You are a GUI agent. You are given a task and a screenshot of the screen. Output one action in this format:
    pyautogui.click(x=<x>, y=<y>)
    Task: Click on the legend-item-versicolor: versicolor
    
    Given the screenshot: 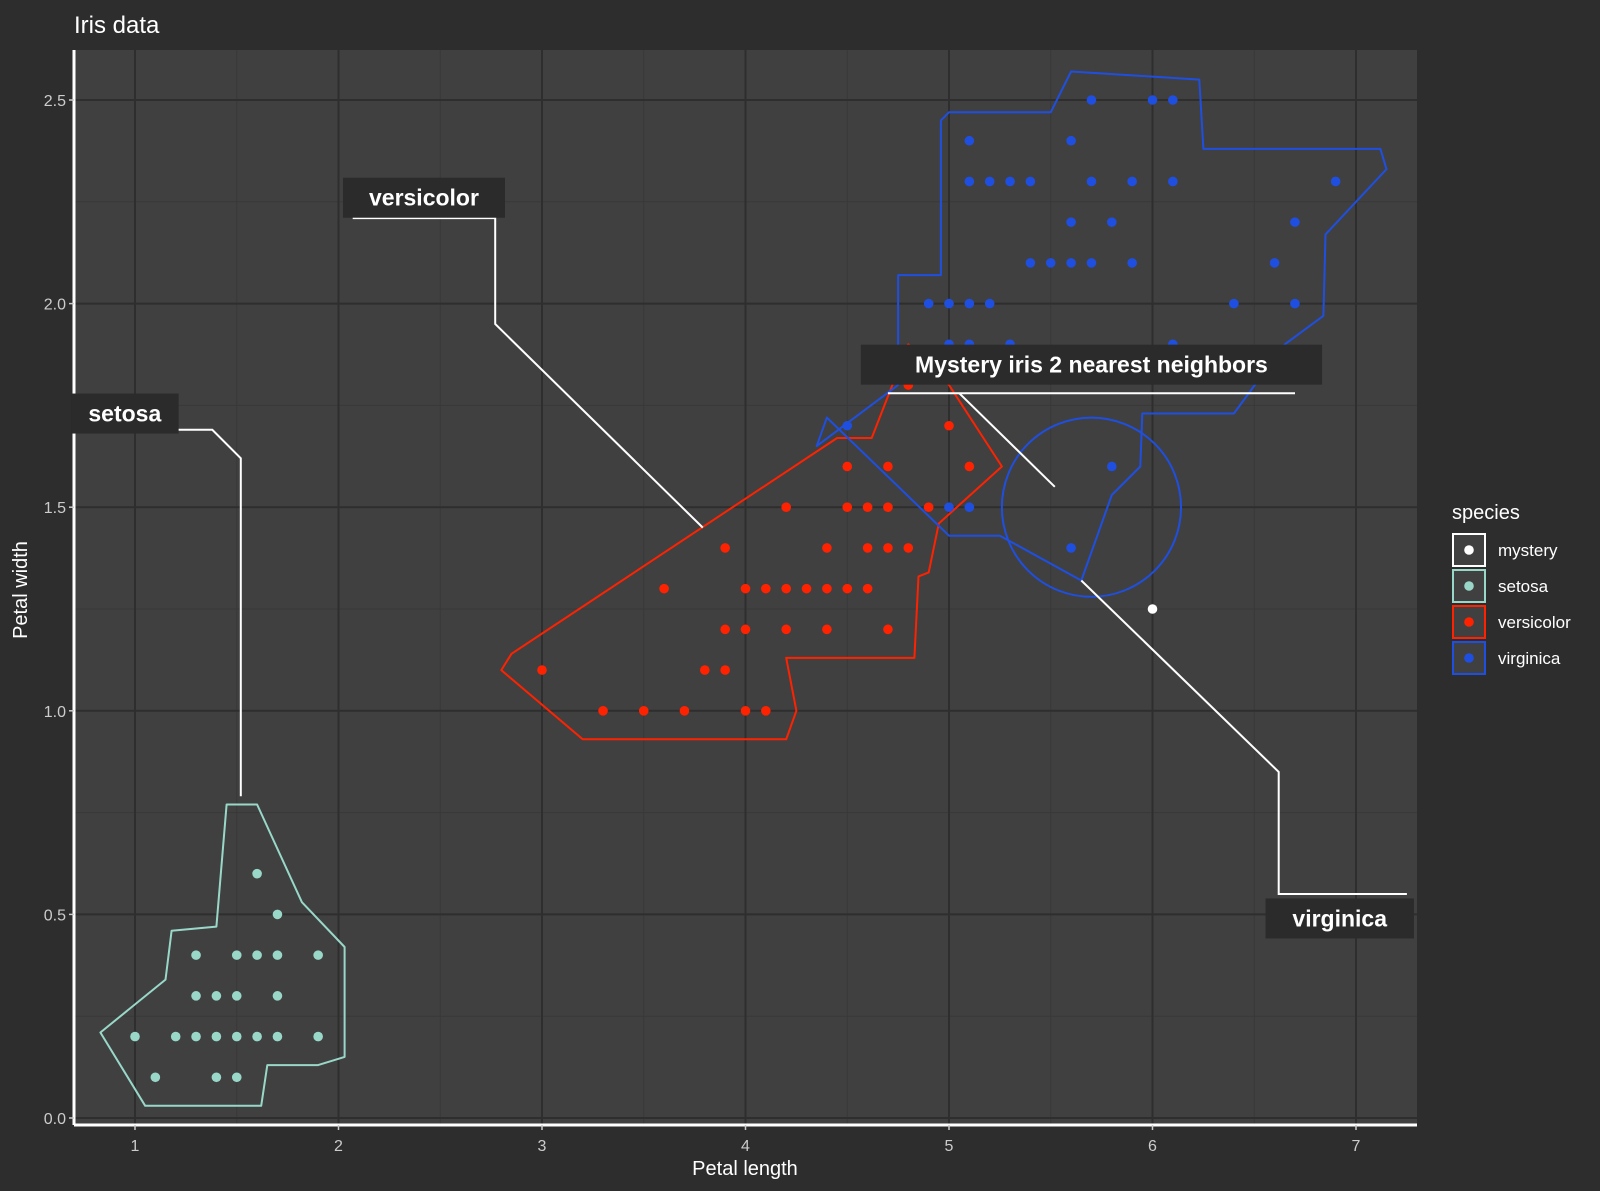 What is the action you would take?
    pyautogui.click(x=1511, y=622)
    